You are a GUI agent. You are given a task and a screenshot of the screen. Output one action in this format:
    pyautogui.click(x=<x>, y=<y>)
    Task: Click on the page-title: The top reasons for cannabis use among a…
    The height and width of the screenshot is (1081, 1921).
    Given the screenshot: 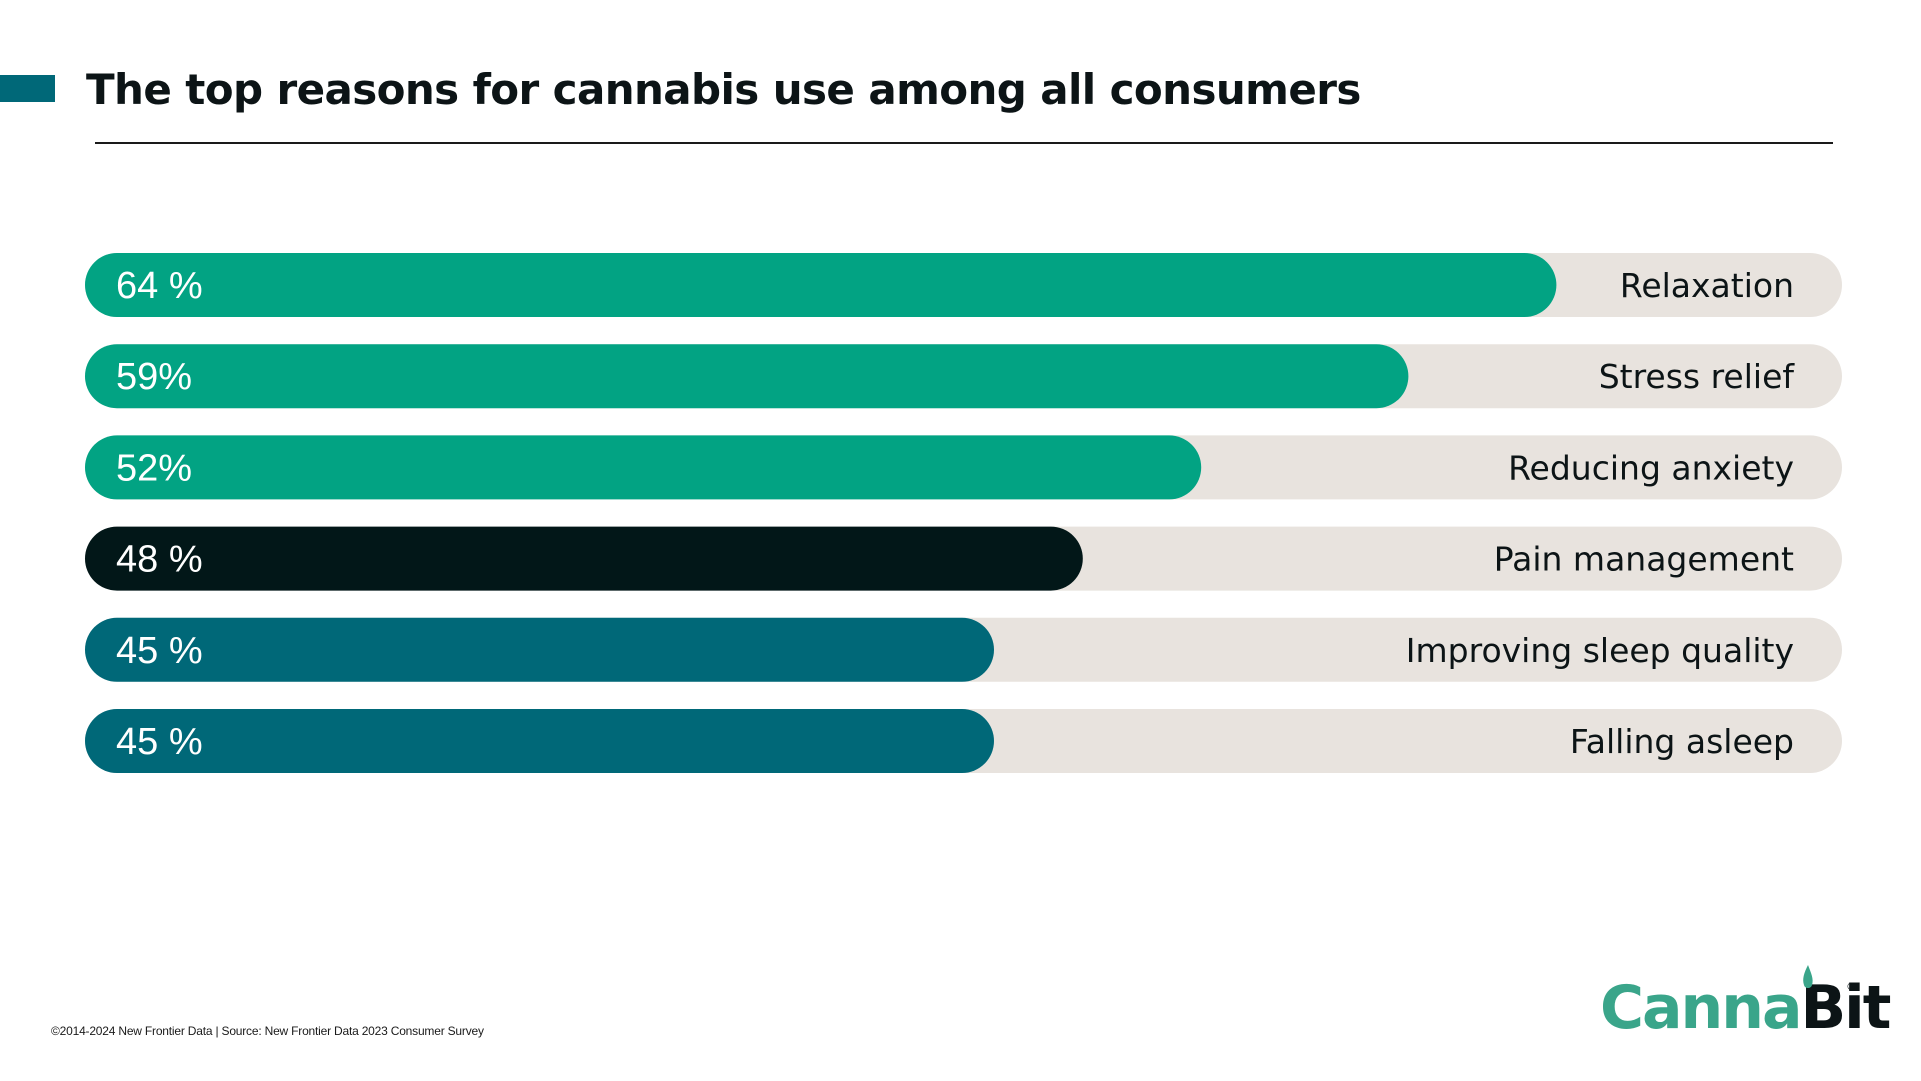 What is the action you would take?
    pyautogui.click(x=723, y=89)
    